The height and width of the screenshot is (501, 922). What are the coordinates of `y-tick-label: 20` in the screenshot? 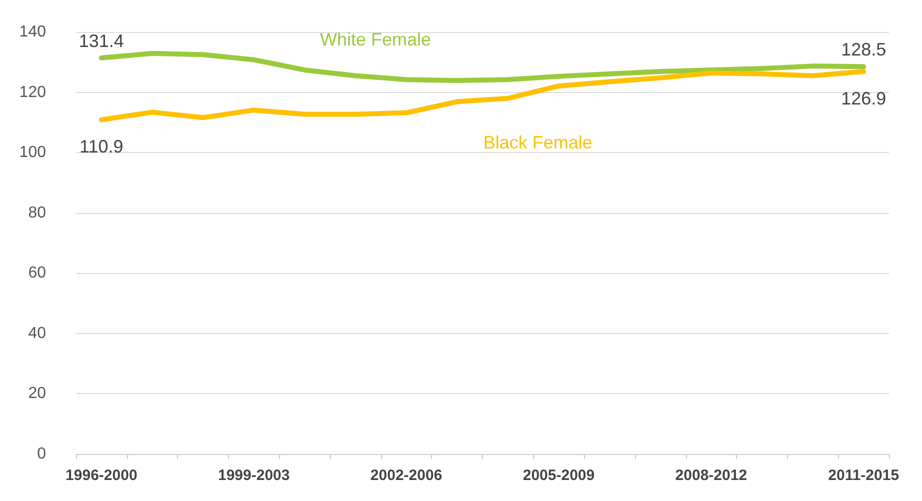 It's located at (37, 393).